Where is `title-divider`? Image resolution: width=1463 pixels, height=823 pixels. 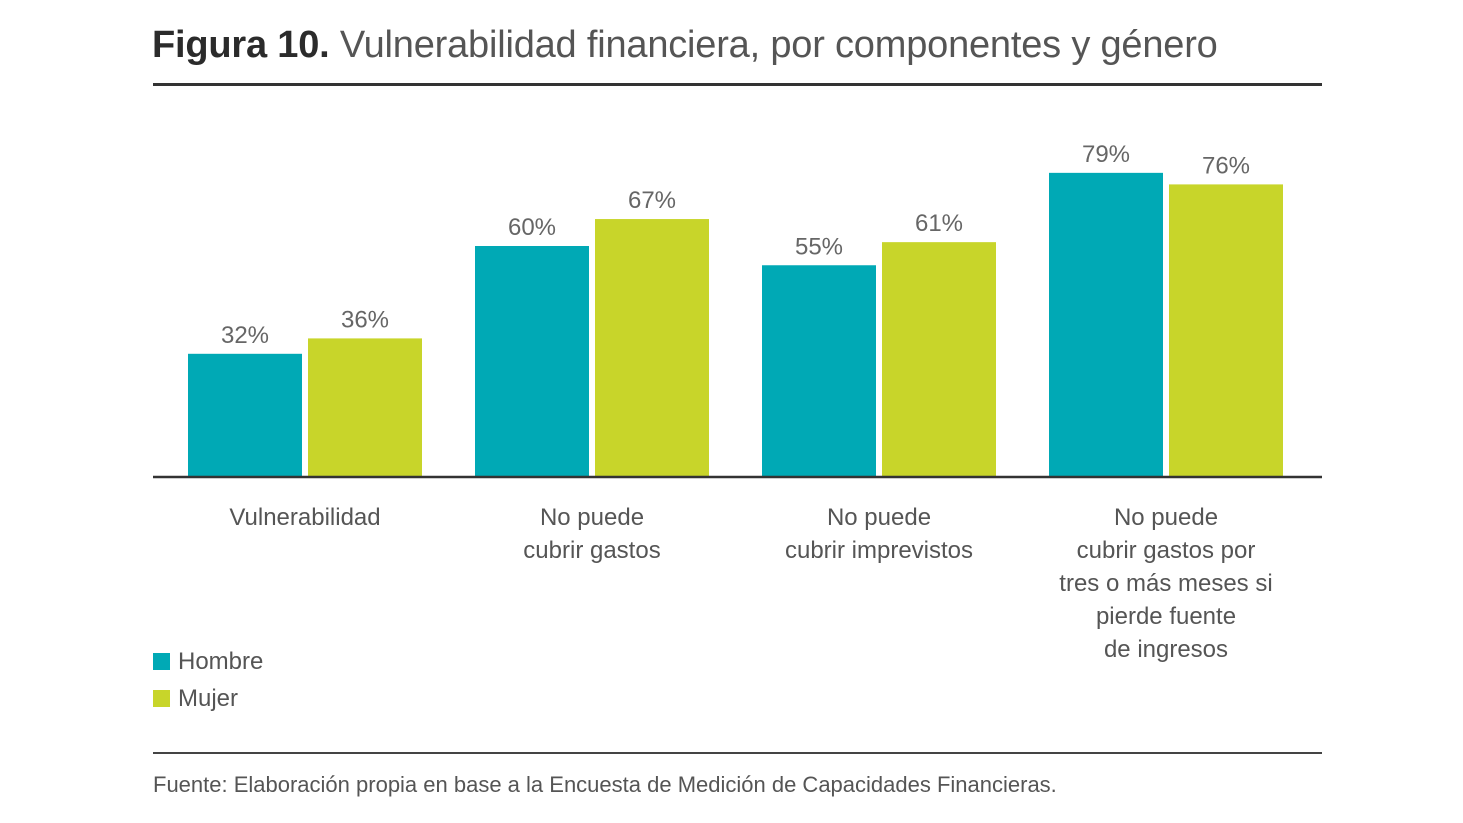 title-divider is located at coordinates (737, 84).